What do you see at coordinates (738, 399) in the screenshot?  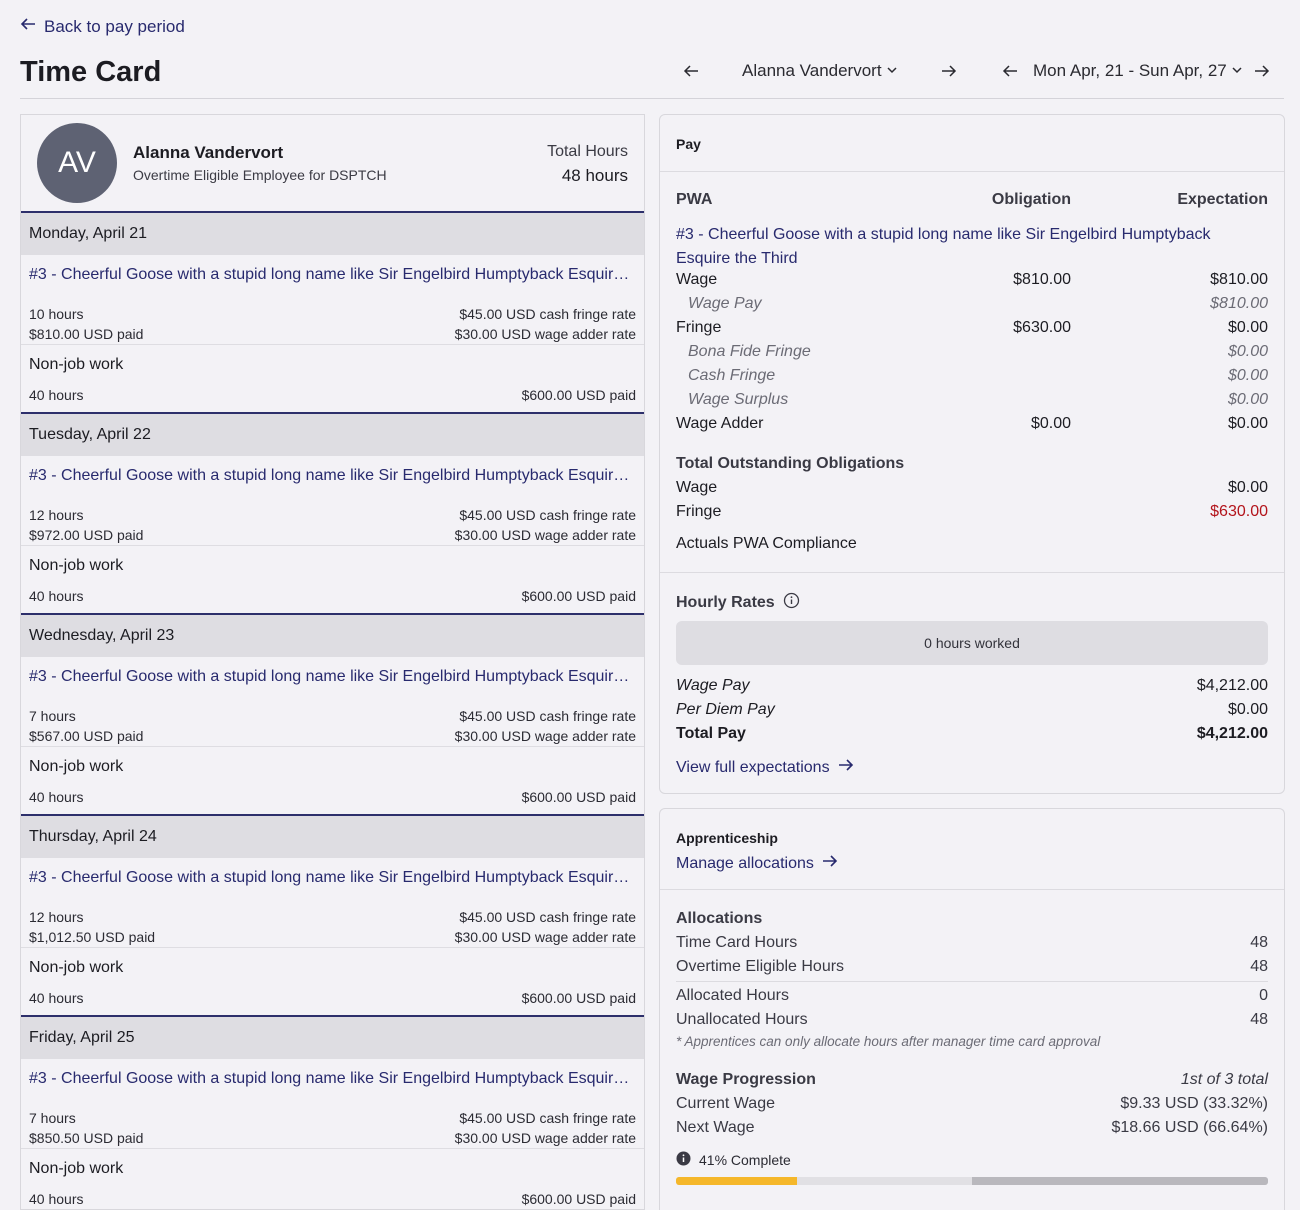 I see `pay-row-label: Wage Surplus` at bounding box center [738, 399].